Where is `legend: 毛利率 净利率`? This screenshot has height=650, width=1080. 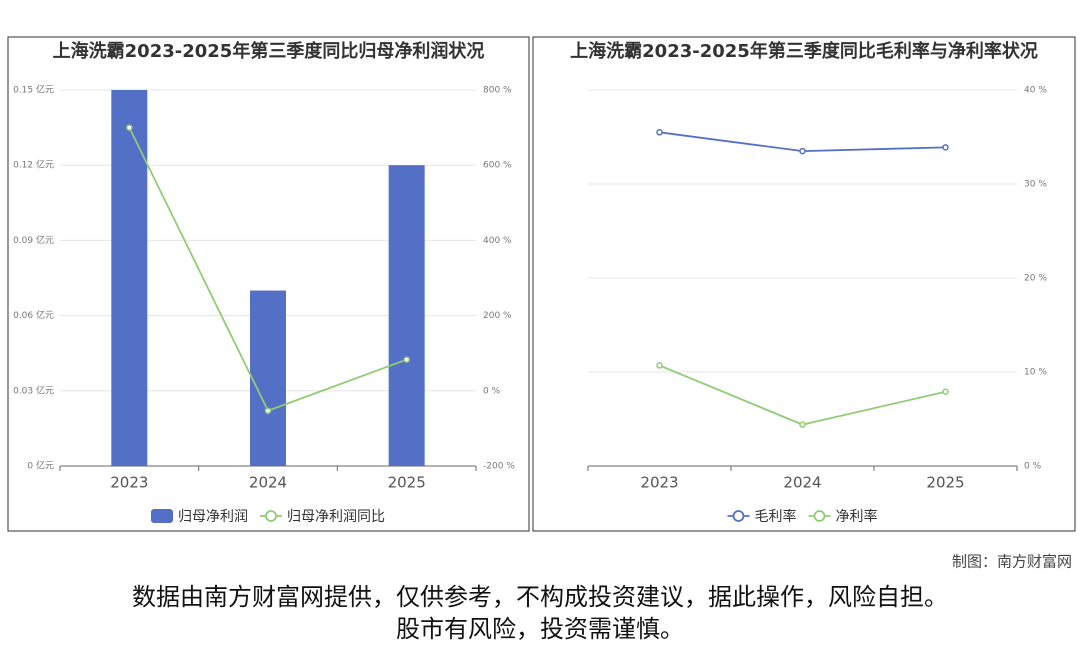
legend: 毛利率 净利率 is located at coordinates (802, 516).